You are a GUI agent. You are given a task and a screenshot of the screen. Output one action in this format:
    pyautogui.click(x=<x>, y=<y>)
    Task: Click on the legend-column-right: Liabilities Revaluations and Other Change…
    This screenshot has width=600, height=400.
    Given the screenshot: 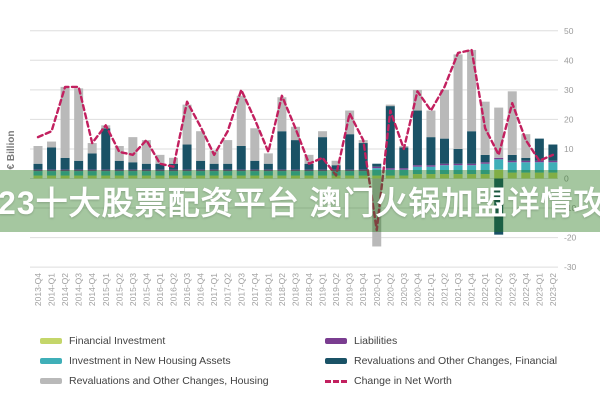 What is the action you would take?
    pyautogui.click(x=441, y=361)
    